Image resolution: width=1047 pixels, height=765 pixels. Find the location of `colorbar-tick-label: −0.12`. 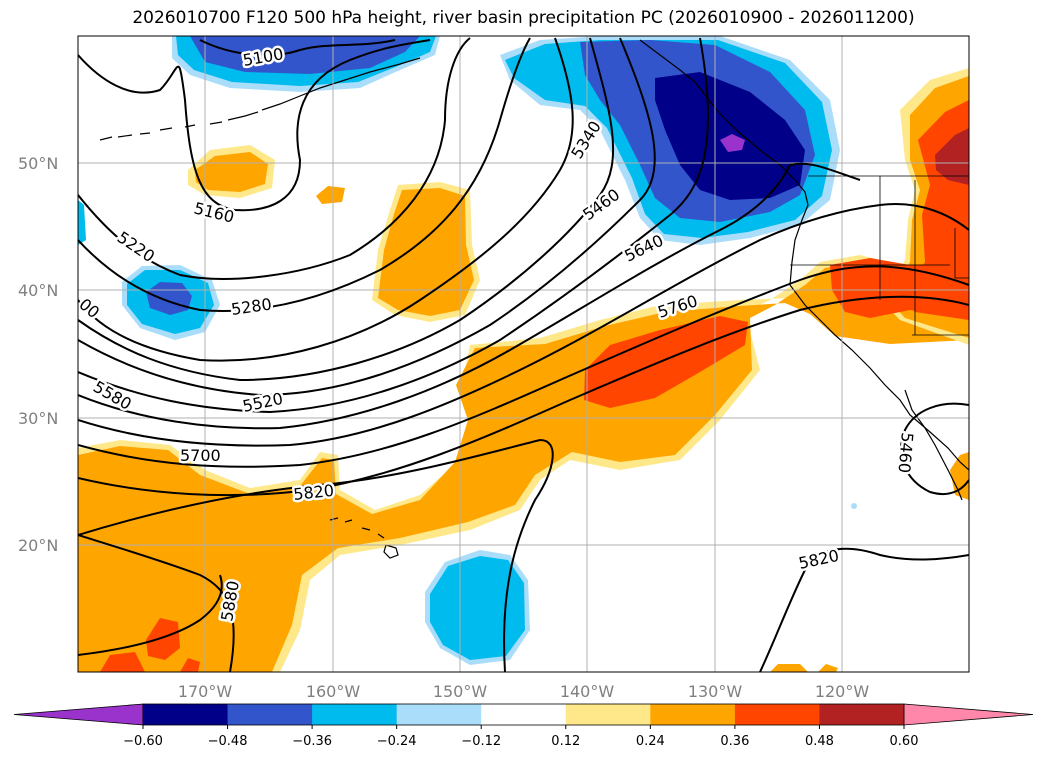

colorbar-tick-label: −0.12 is located at coordinates (481, 741).